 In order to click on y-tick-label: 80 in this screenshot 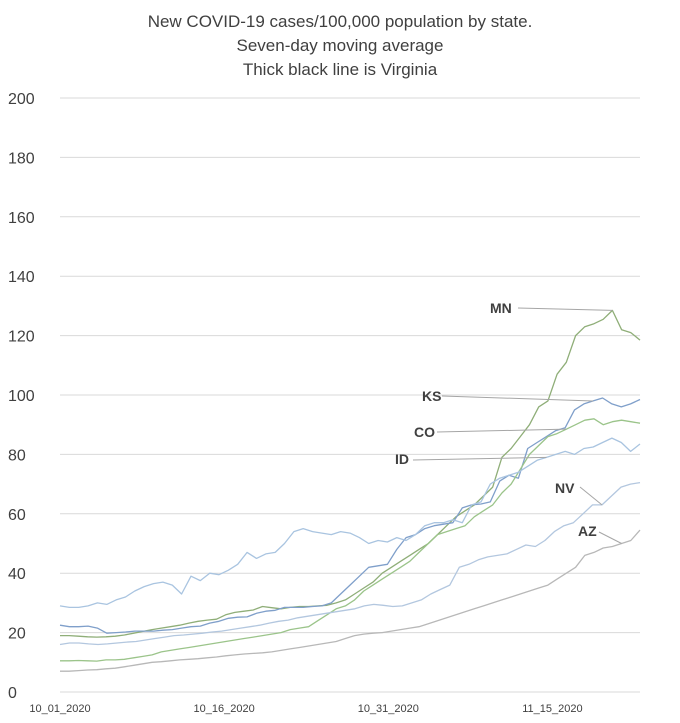, I will do `click(17, 455)`.